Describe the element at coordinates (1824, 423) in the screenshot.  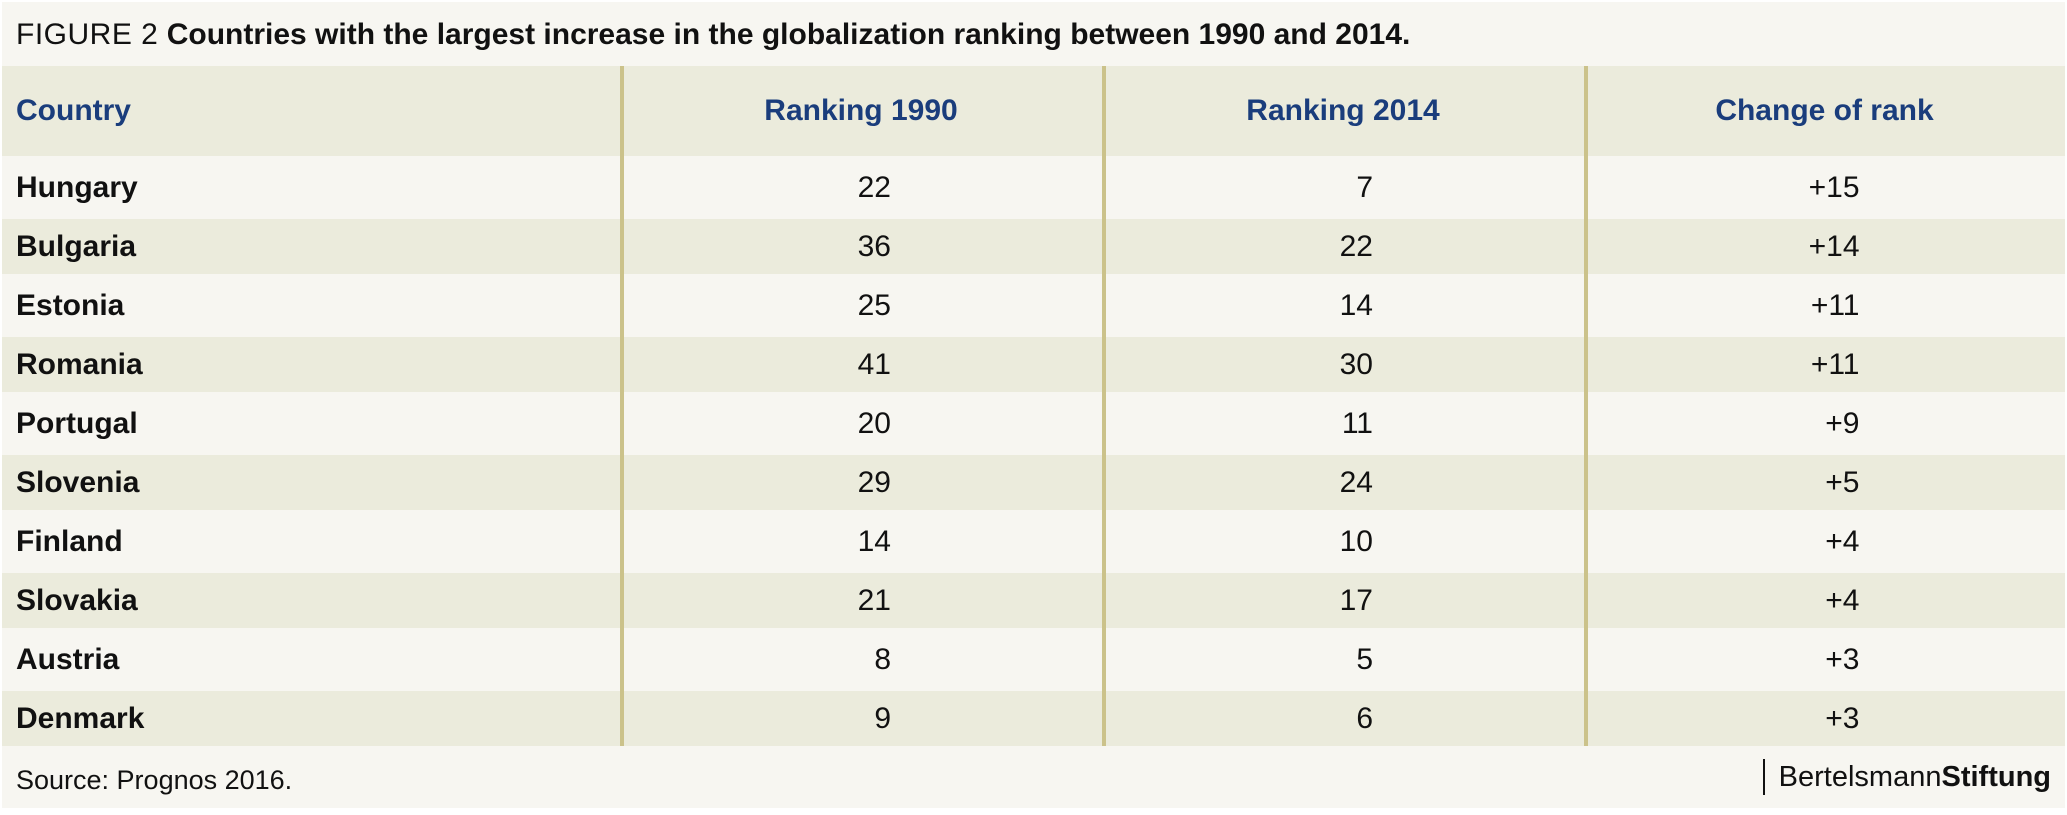
I see `change-of-rank-cell: +9` at that location.